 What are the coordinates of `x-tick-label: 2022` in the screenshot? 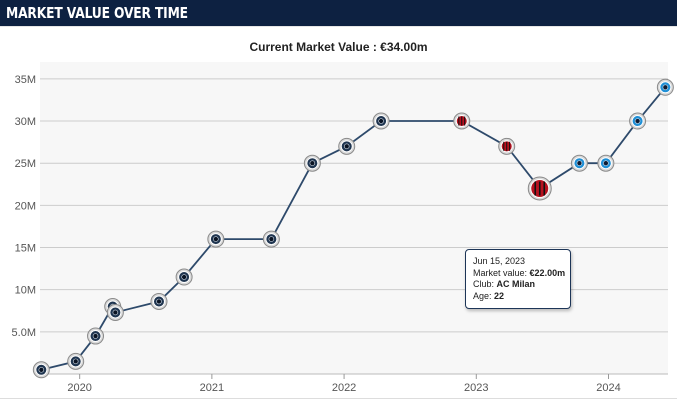 It's located at (344, 388).